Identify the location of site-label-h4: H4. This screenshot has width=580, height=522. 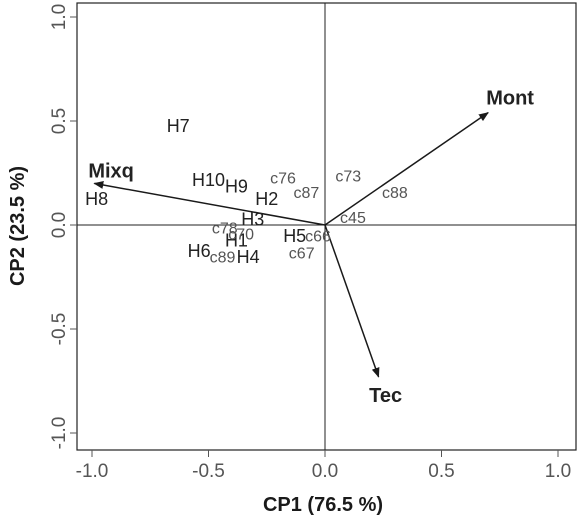
(248, 257).